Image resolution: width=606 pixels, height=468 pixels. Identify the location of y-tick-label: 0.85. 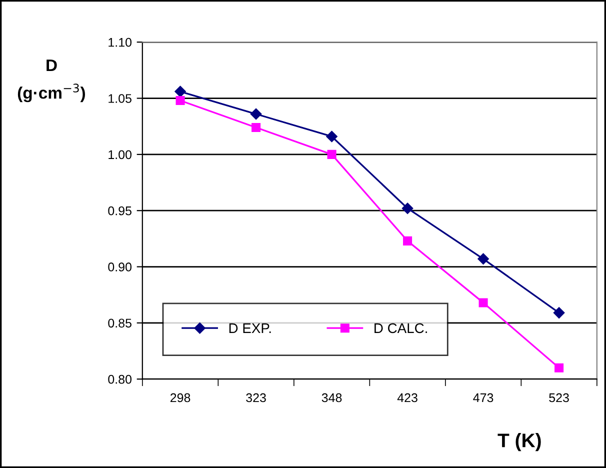
(120, 323).